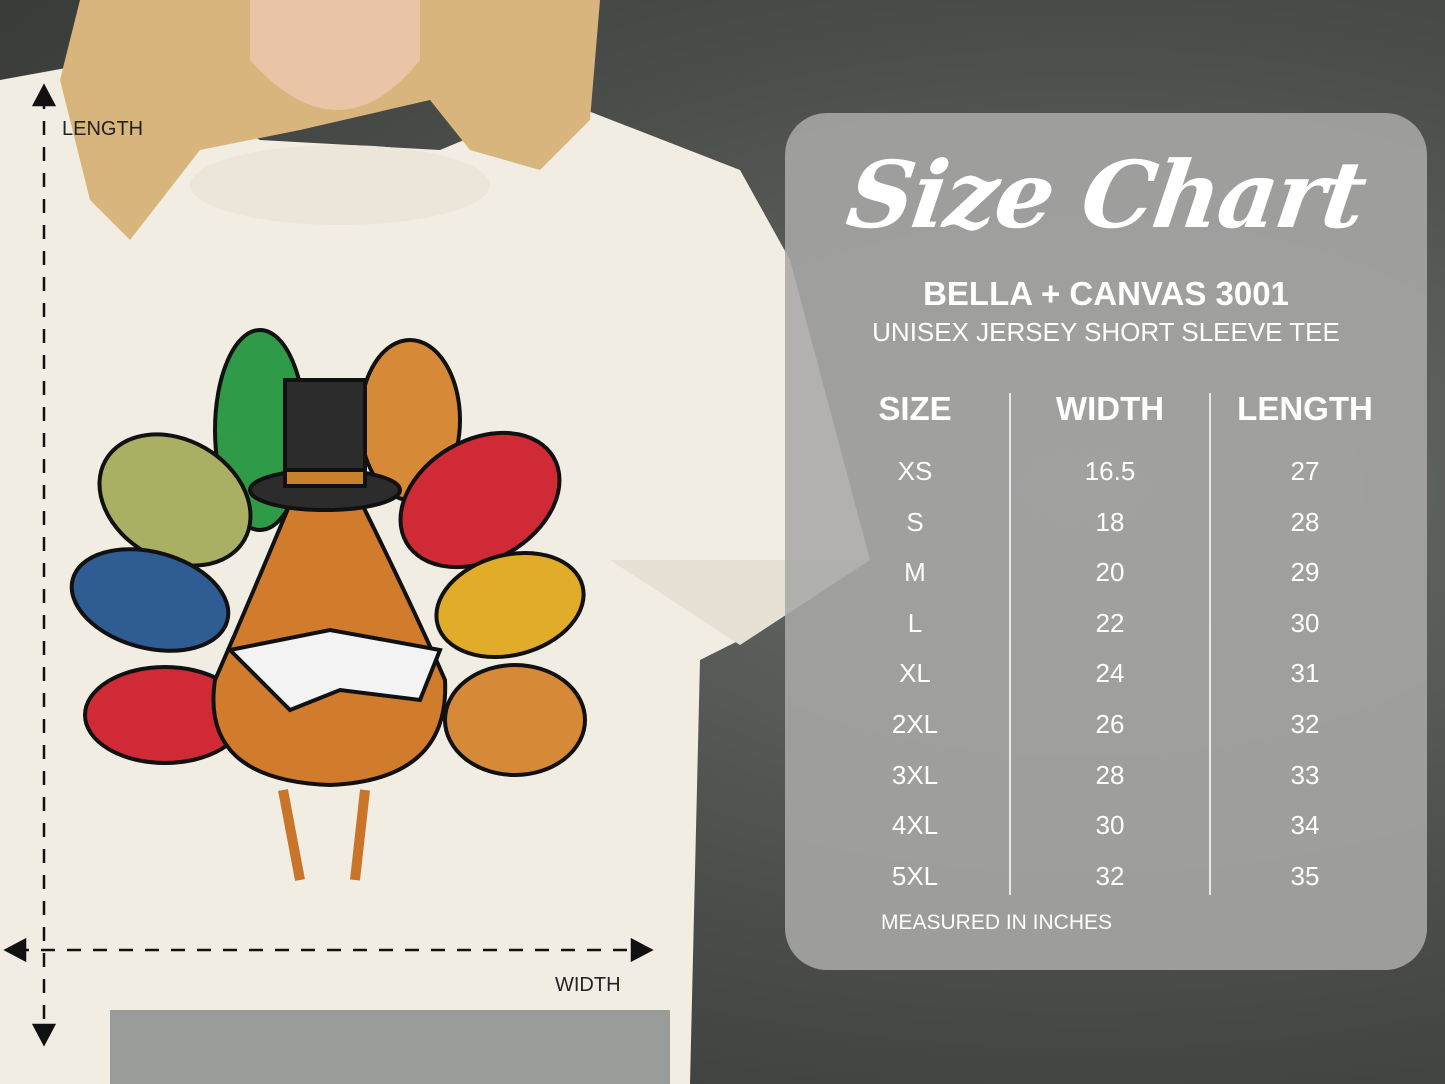 The image size is (1445, 1084). Describe the element at coordinates (1106, 293) in the screenshot. I see `brand-name: BELLA + CANVAS 3001` at that location.